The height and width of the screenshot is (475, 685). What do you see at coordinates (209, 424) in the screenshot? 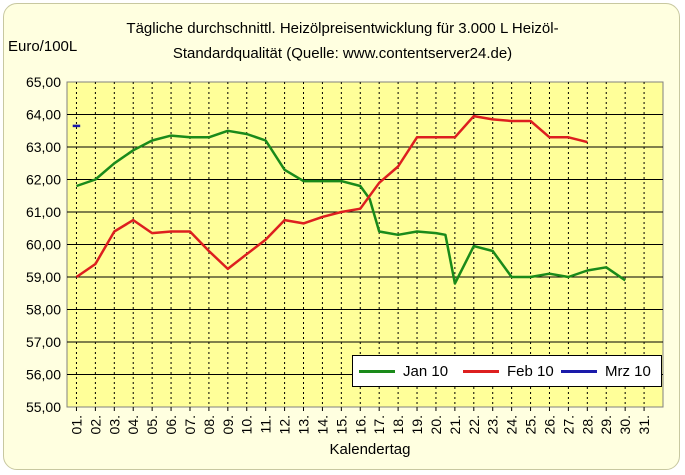
I see `x-tick-label: 08.` at bounding box center [209, 424].